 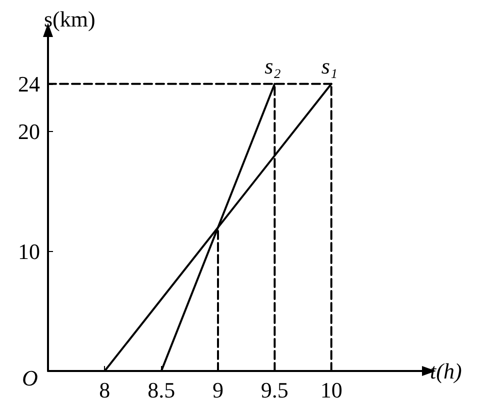 I want to click on y-tick-label: 10, so click(x=29, y=251).